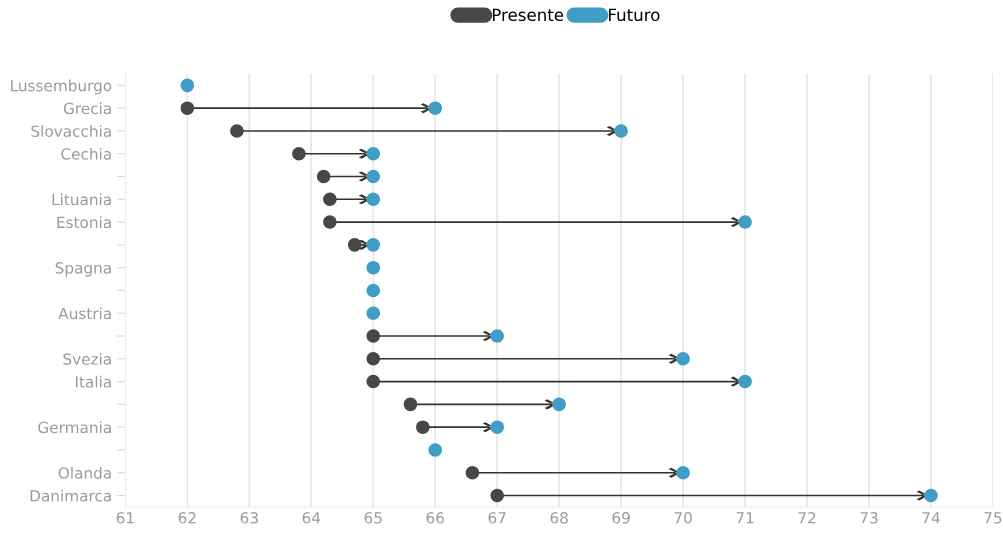 The image size is (1003, 548). I want to click on x-tick-label: 69, so click(621, 518).